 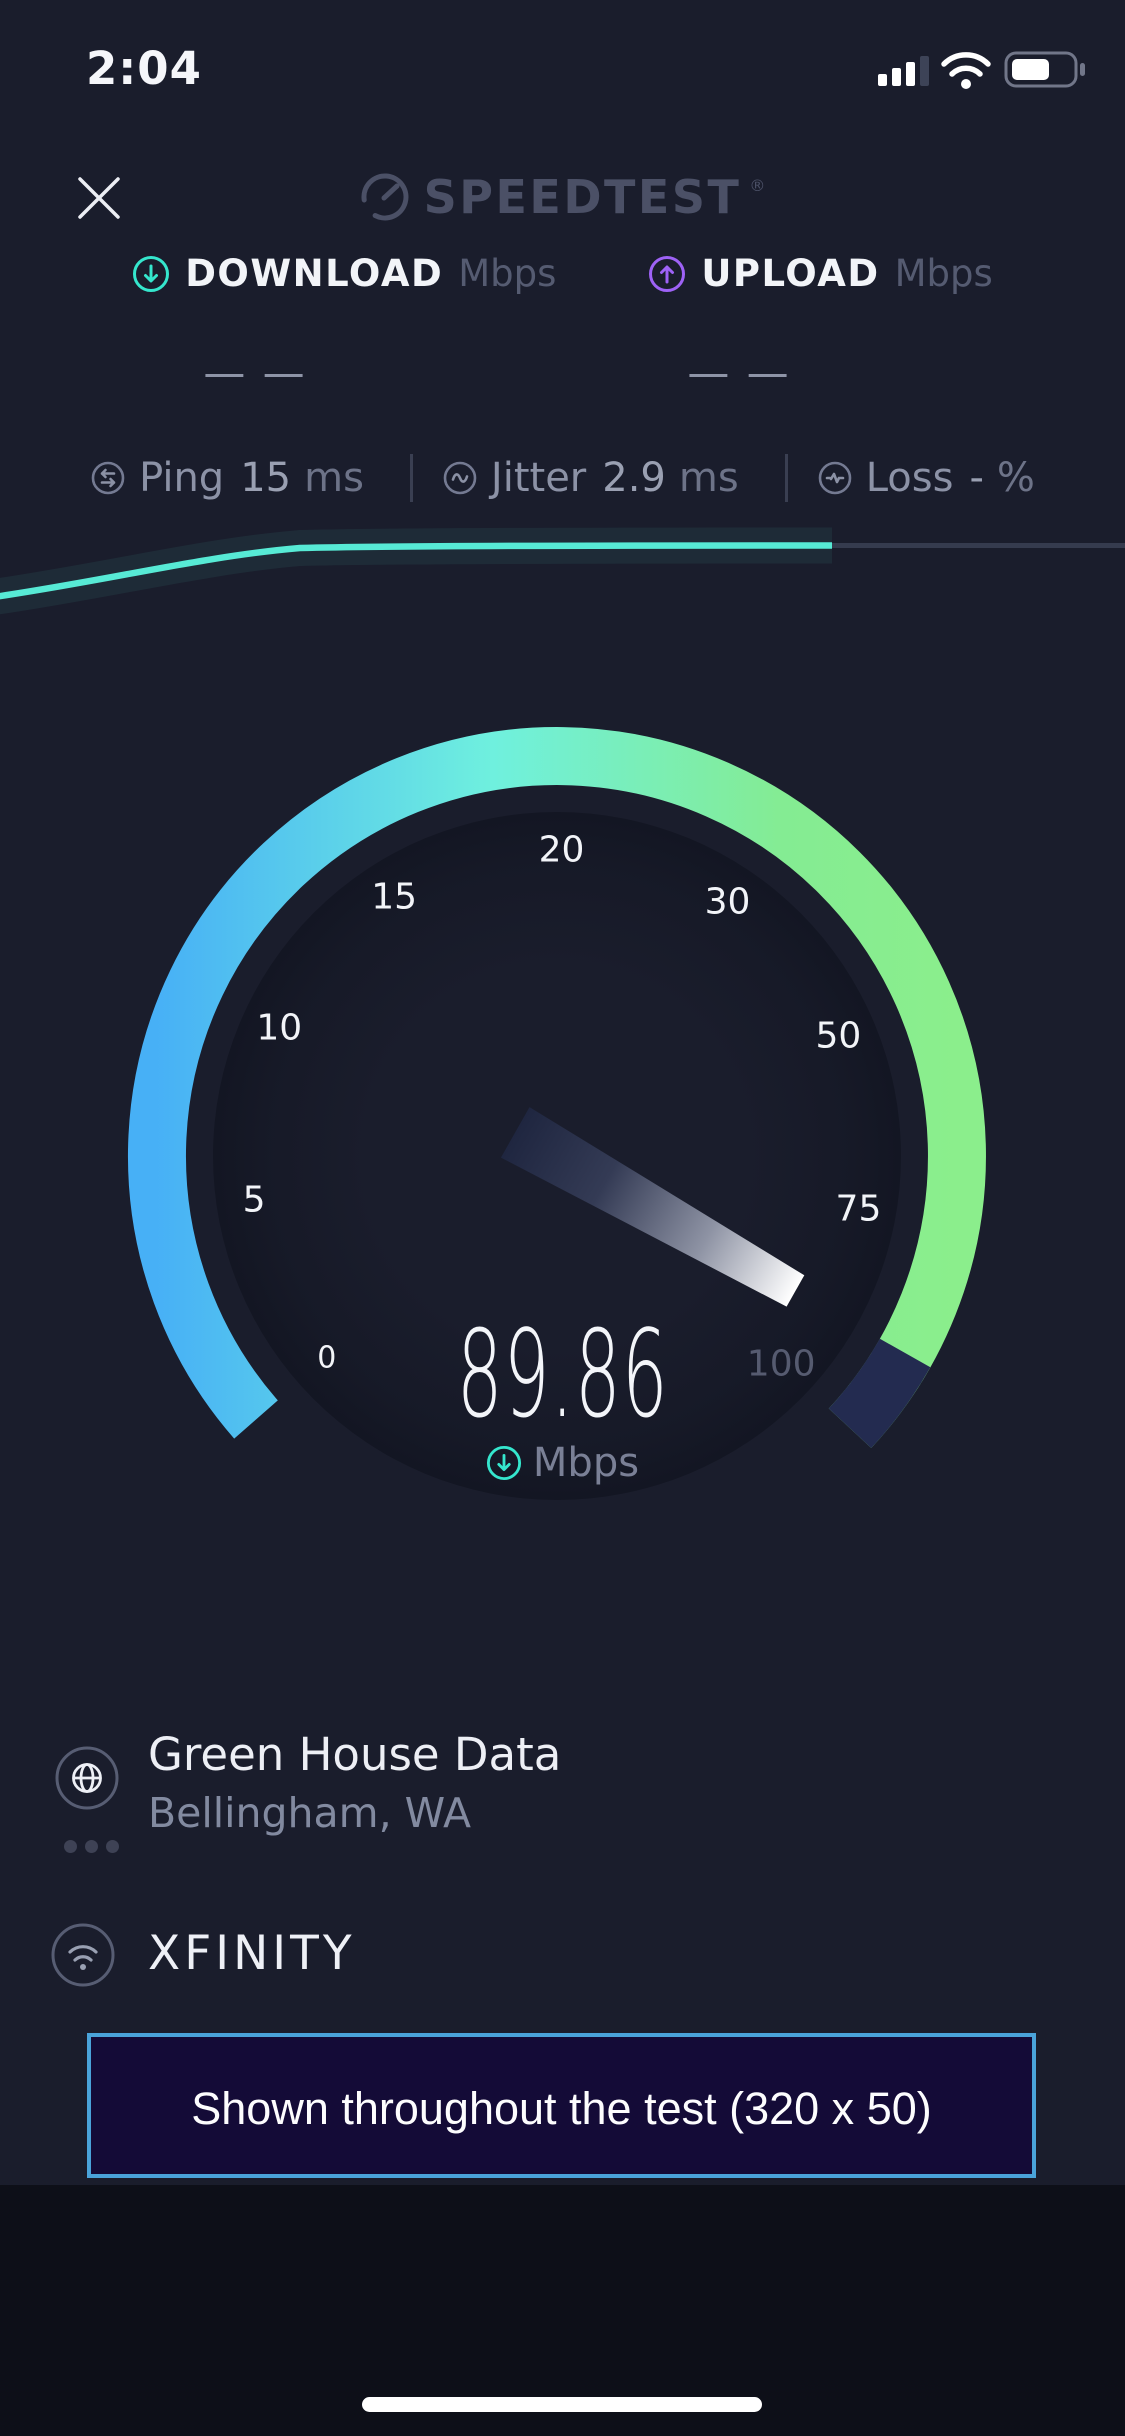 What do you see at coordinates (562, 571) in the screenshot?
I see `speed-sparkline` at bounding box center [562, 571].